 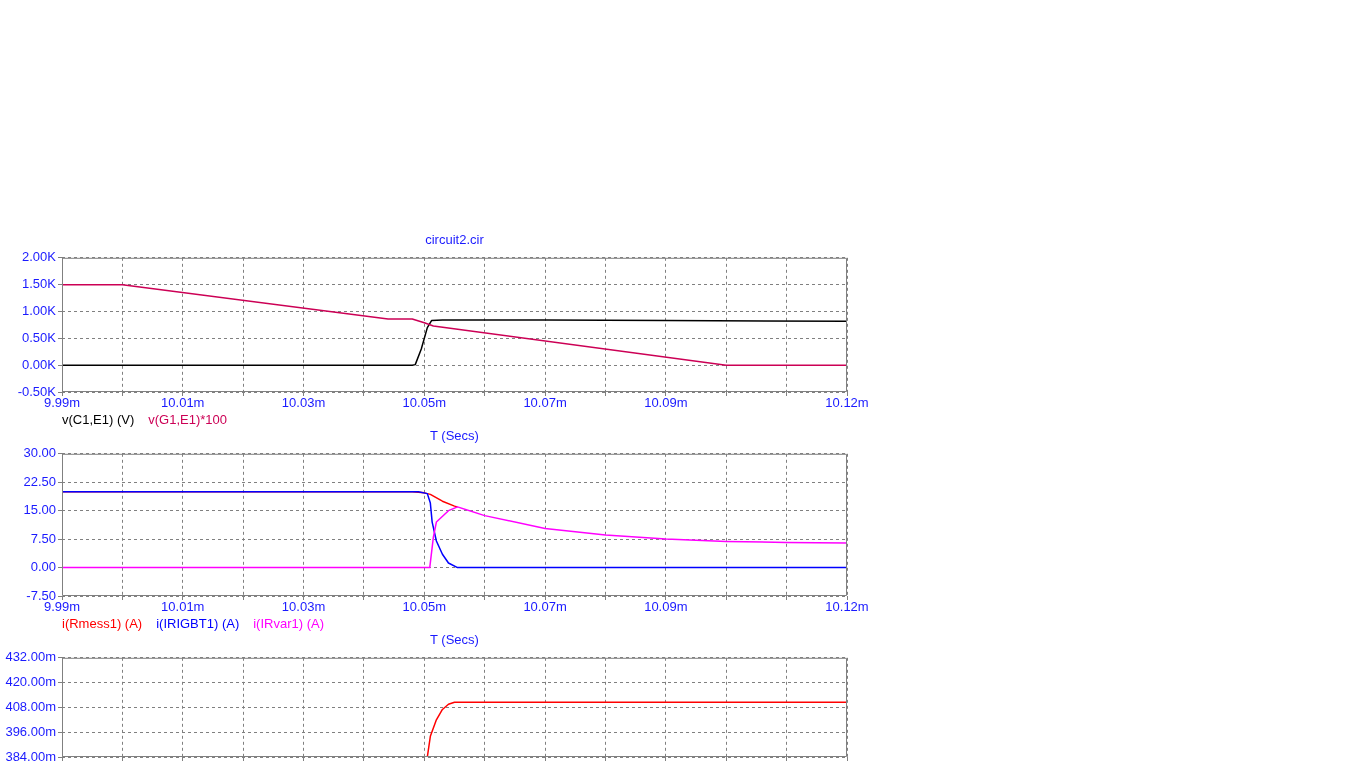 I want to click on y-tick-label: 30.00, so click(x=39, y=453).